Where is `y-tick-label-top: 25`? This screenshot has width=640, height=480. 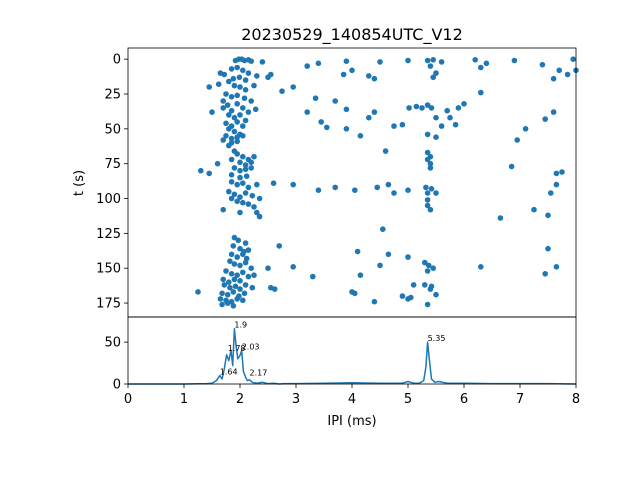
y-tick-label-top: 25 is located at coordinates (112, 94).